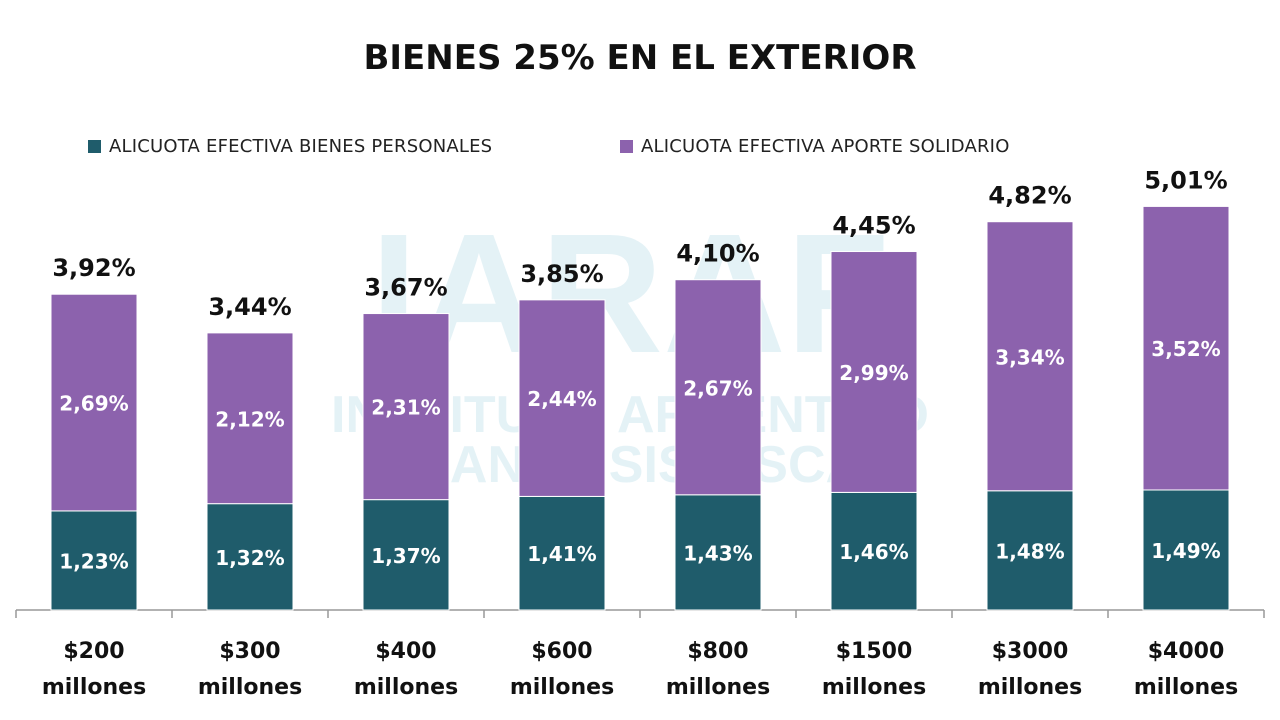 Image resolution: width=1280 pixels, height=720 pixels. I want to click on legend-label-bienes-personales: ALICUOTA EFECTIVA BIENES PERSONALES, so click(301, 146).